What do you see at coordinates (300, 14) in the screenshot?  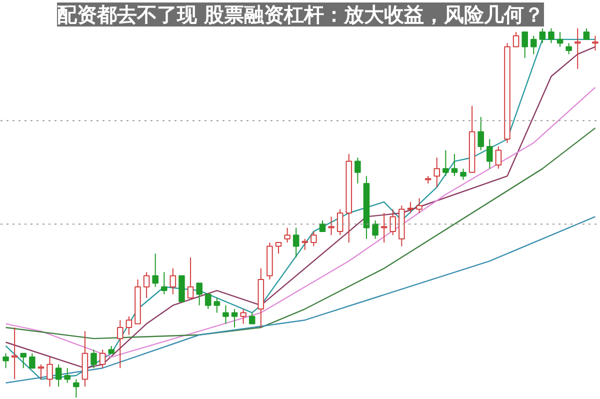 I see `chart-title: 配资都去不了现 股票融资杠杆：放大收益，风险几何？` at bounding box center [300, 14].